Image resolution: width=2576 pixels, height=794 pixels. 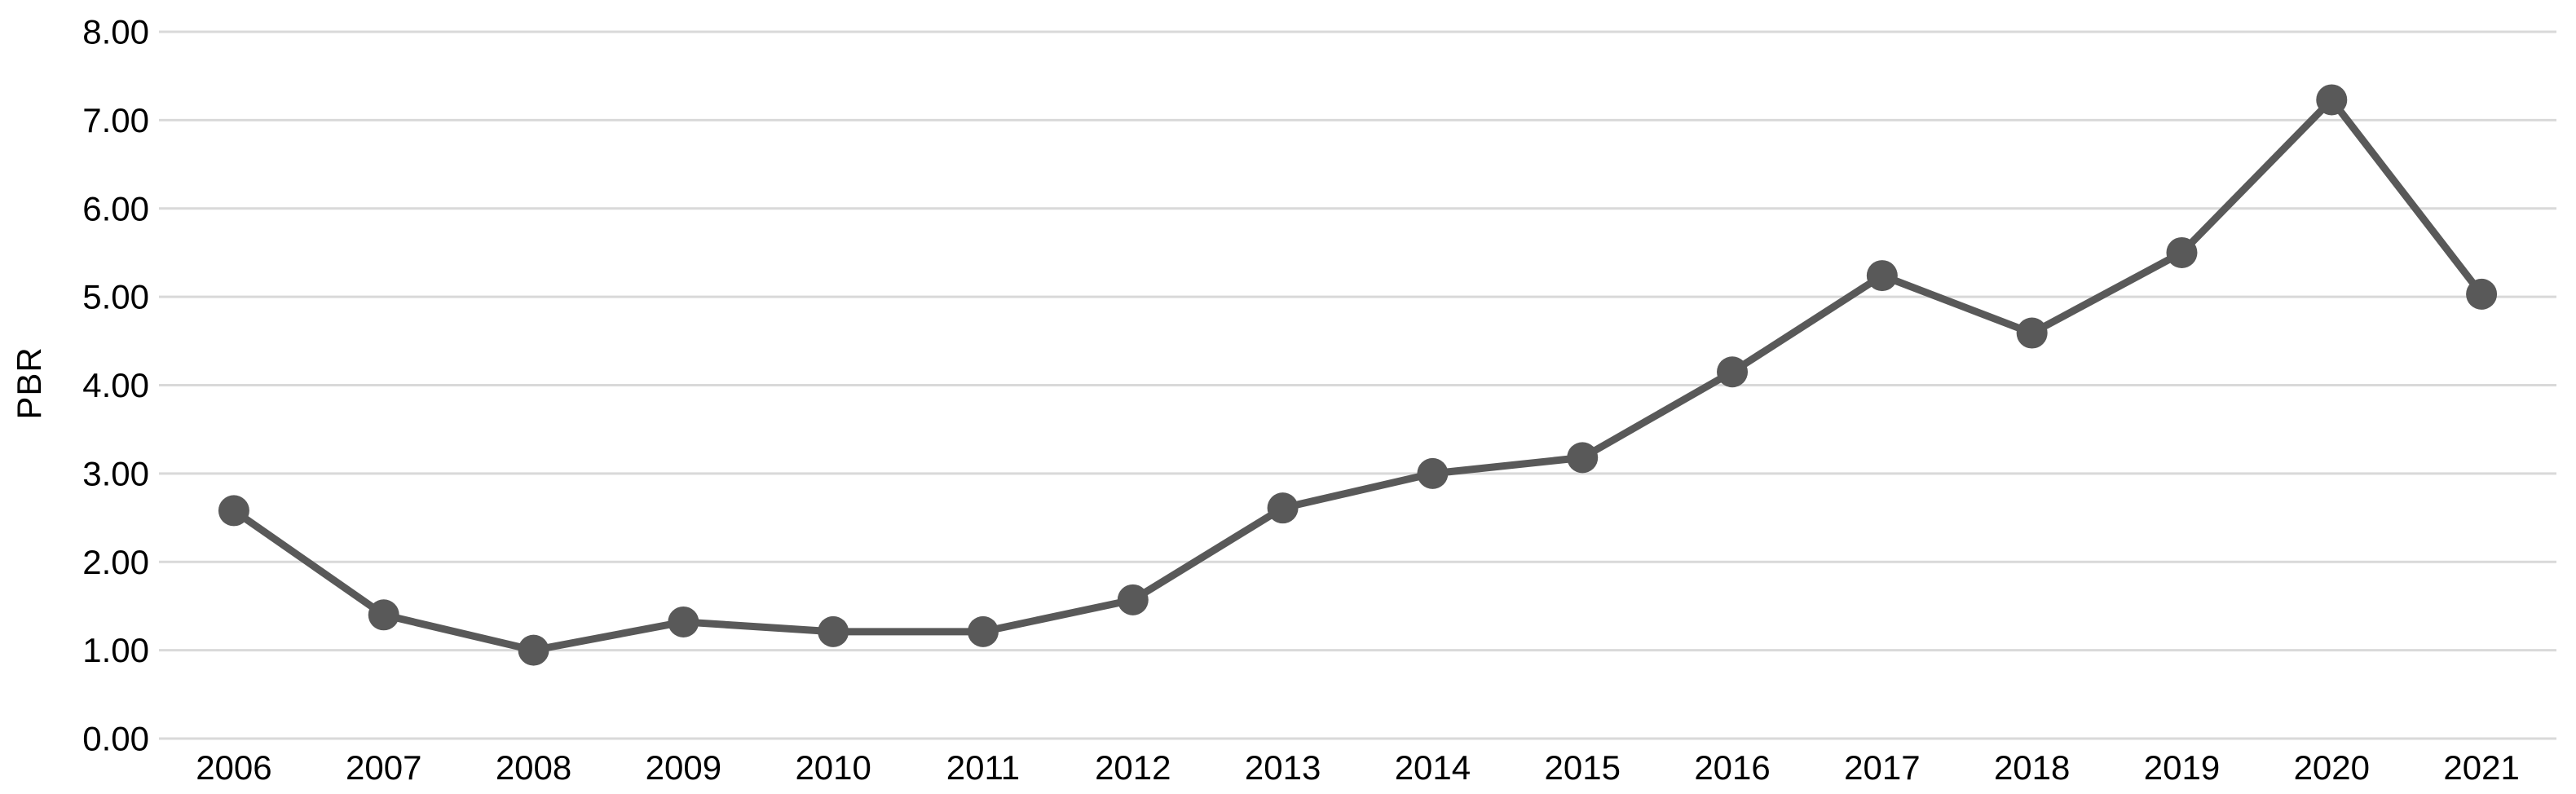 What do you see at coordinates (115, 208) in the screenshot?
I see `y-tick-label: 6.00` at bounding box center [115, 208].